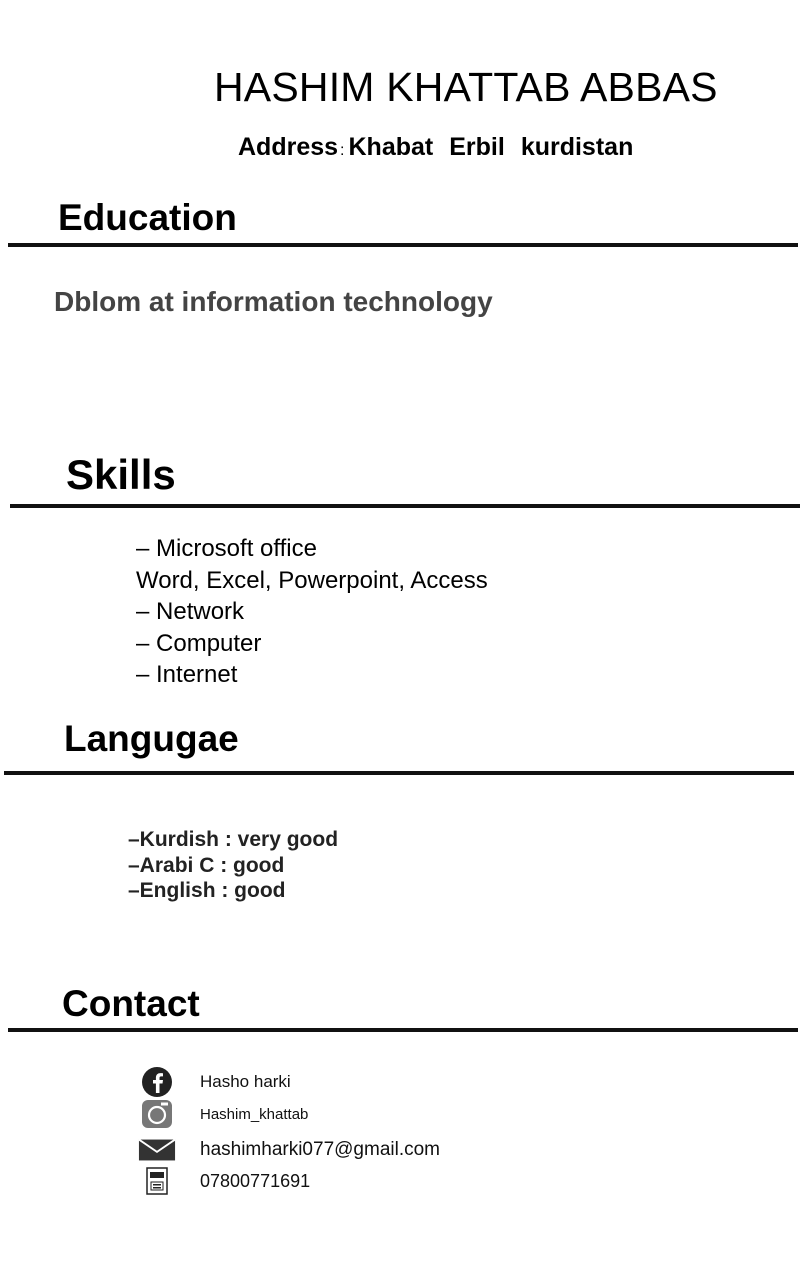  What do you see at coordinates (288, 147) in the screenshot?
I see `address-label: Address` at bounding box center [288, 147].